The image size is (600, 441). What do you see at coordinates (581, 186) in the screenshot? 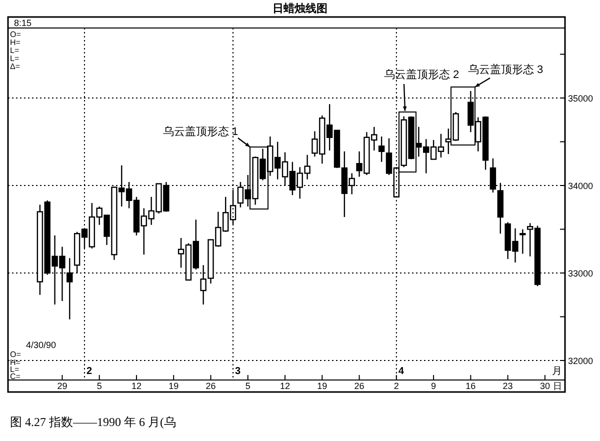
I see `y-tick-label: 34000` at bounding box center [581, 186].